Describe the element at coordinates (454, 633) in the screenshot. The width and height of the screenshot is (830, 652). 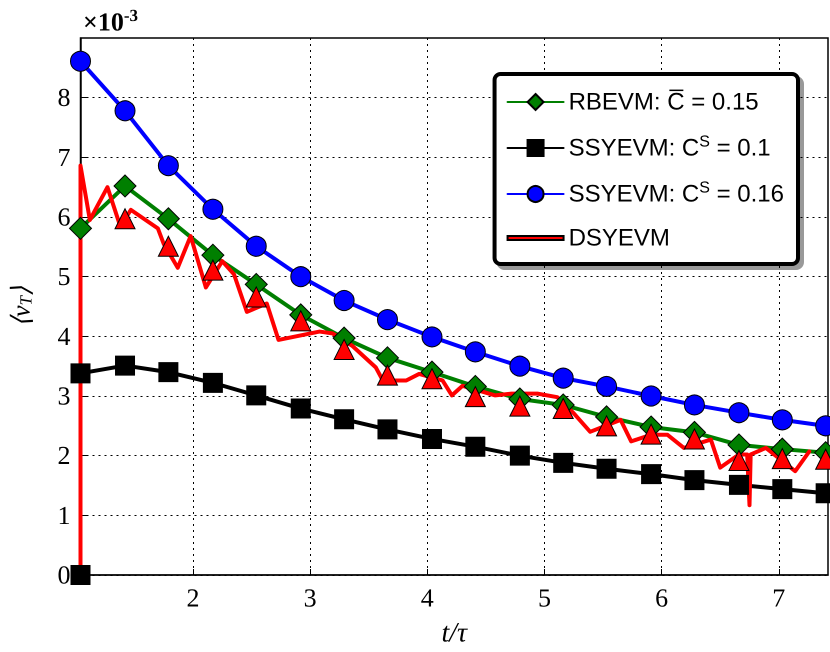
I see `x-axis-title: t/τ` at that location.